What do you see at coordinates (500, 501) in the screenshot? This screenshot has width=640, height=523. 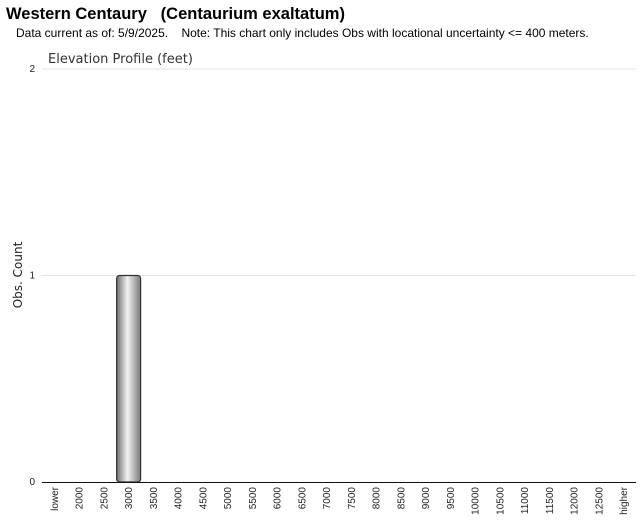 I see `x-tick-label: 10500` at bounding box center [500, 501].